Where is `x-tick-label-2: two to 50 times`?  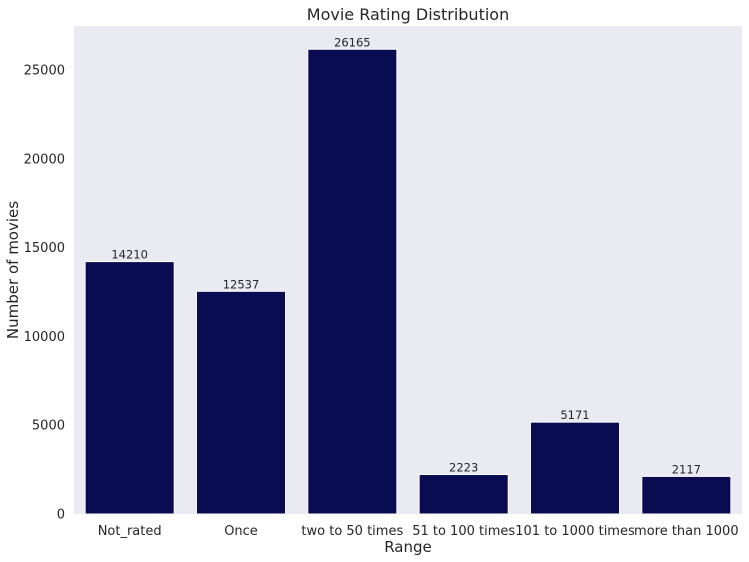 x-tick-label-2: two to 50 times is located at coordinates (352, 531).